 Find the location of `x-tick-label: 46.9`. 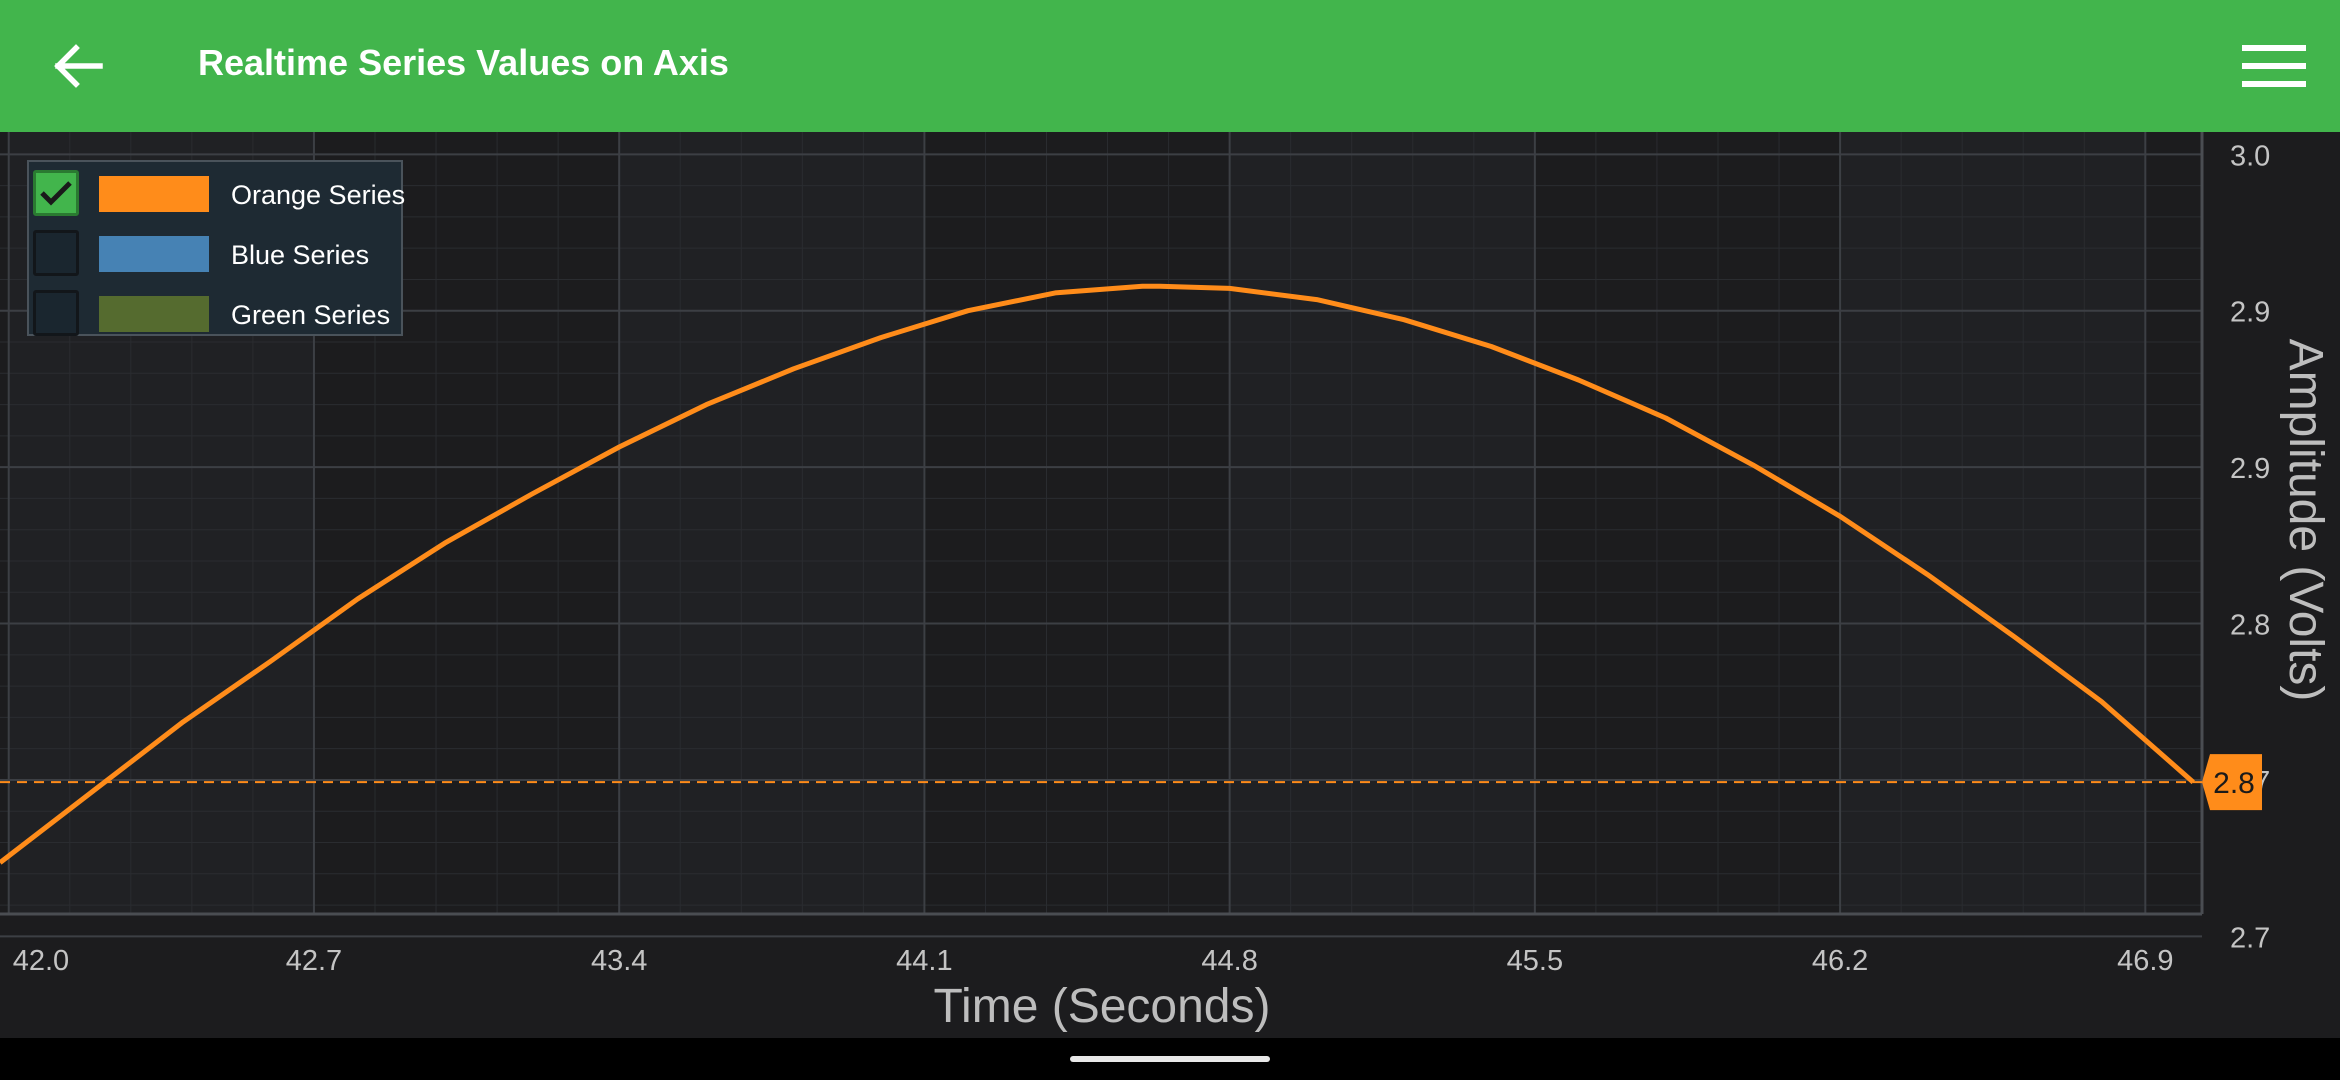

x-tick-label: 46.9 is located at coordinates (2145, 961).